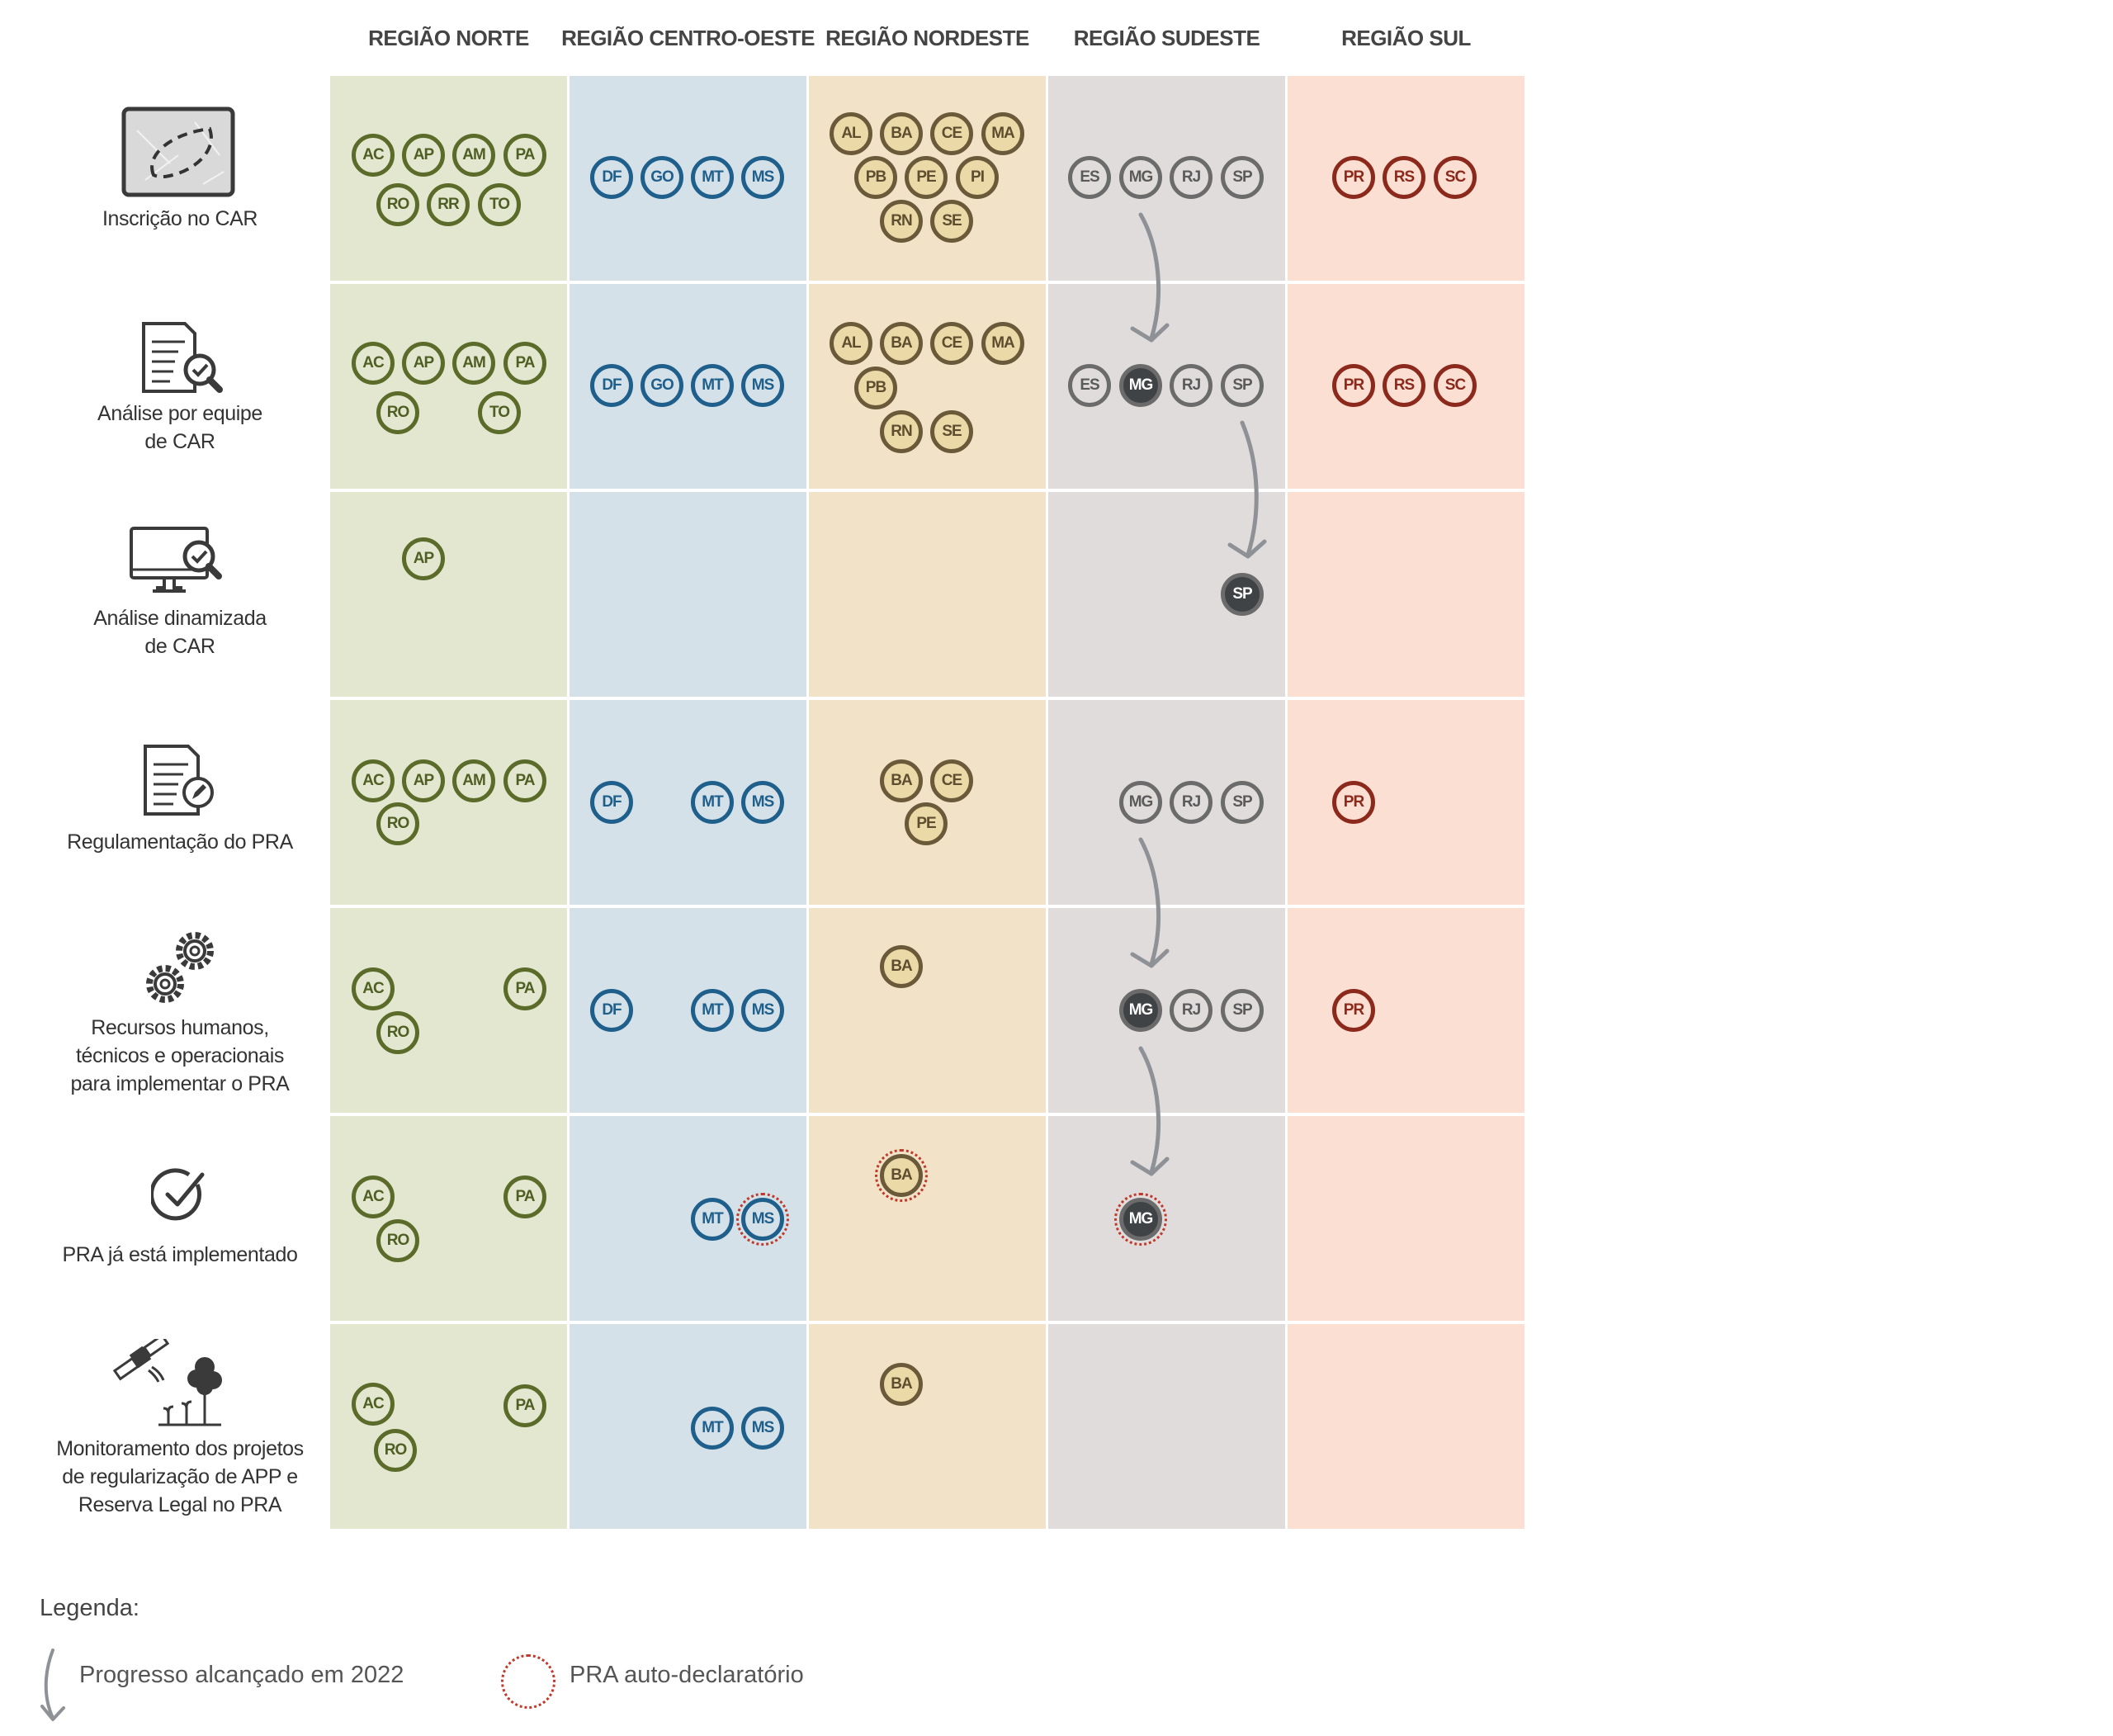  What do you see at coordinates (168, 1383) in the screenshot?
I see `satellite-tree-icon` at bounding box center [168, 1383].